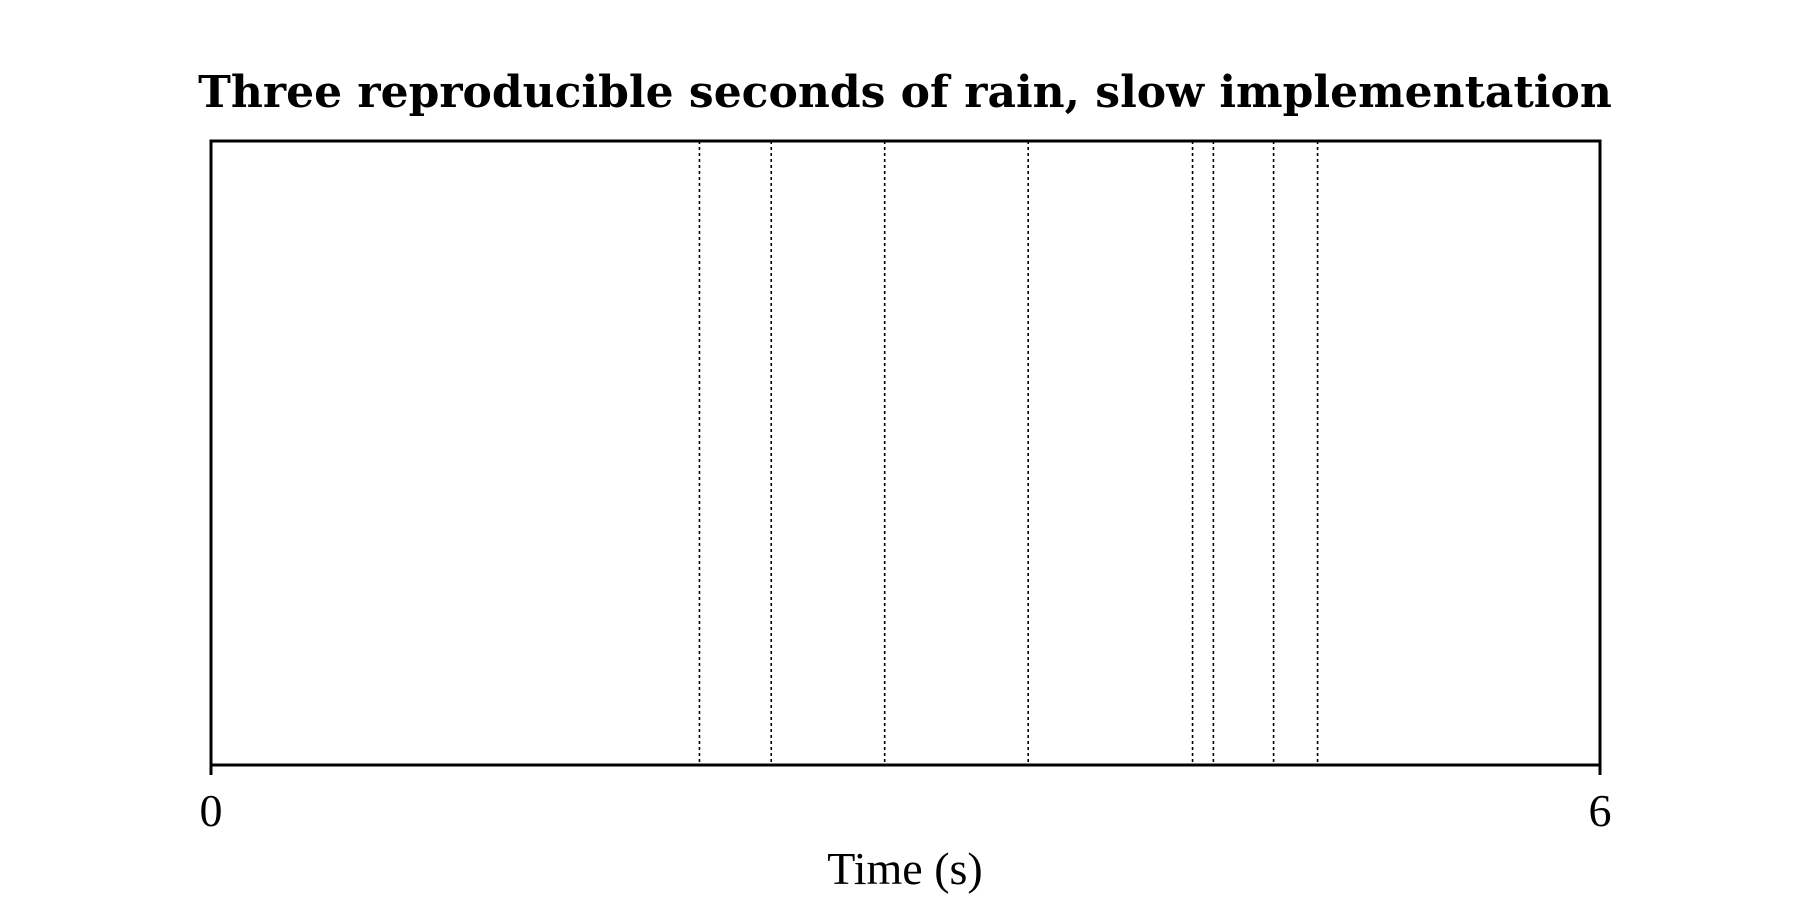  What do you see at coordinates (905, 868) in the screenshot?
I see `x-axis-label: Time (s)` at bounding box center [905, 868].